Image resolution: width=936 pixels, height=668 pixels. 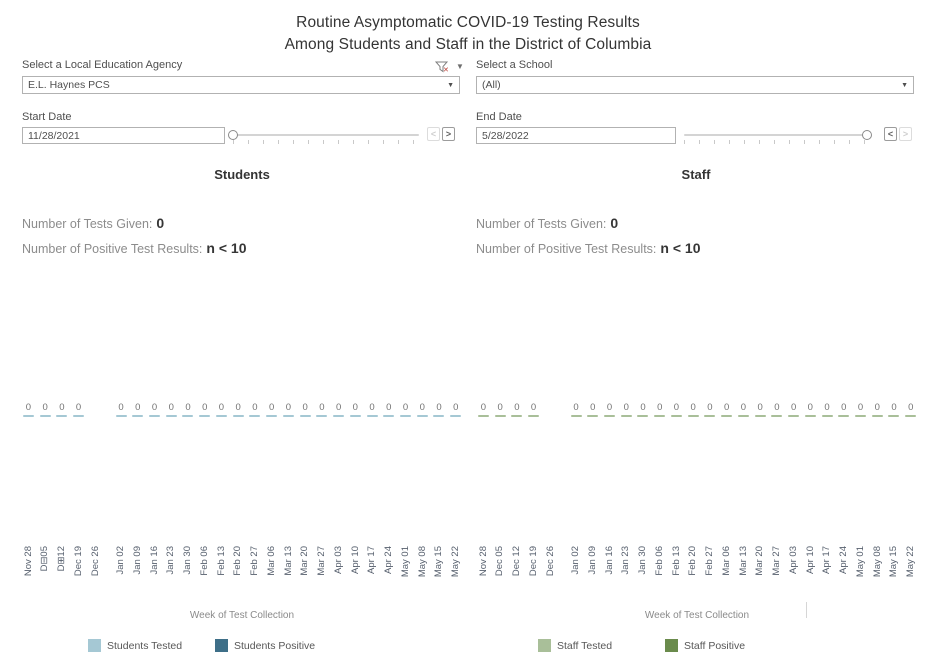 What do you see at coordinates (446, 70) in the screenshot?
I see `filter-clear-x-icon: ✕` at bounding box center [446, 70].